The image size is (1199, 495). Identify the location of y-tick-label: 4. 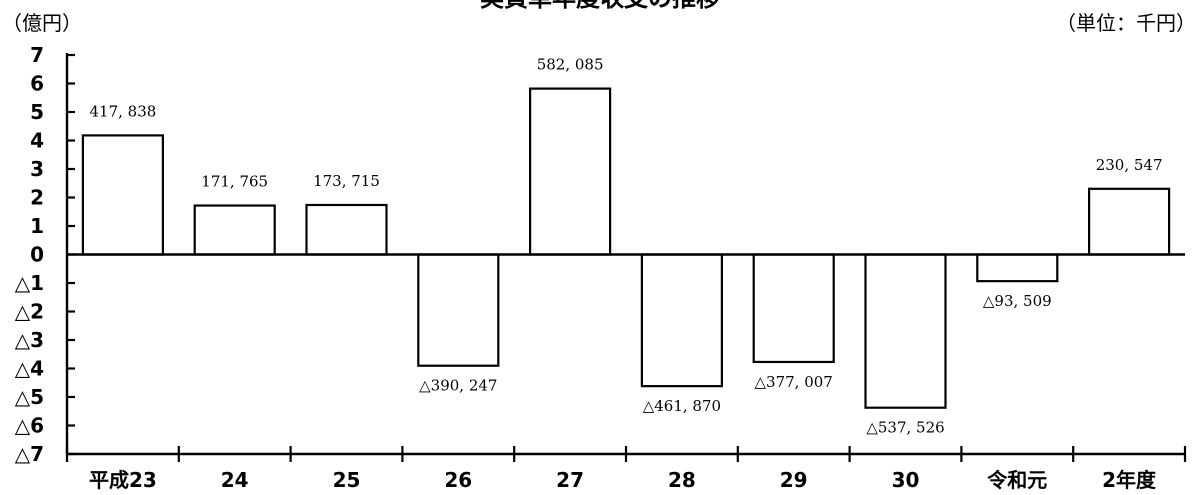
(37, 141).